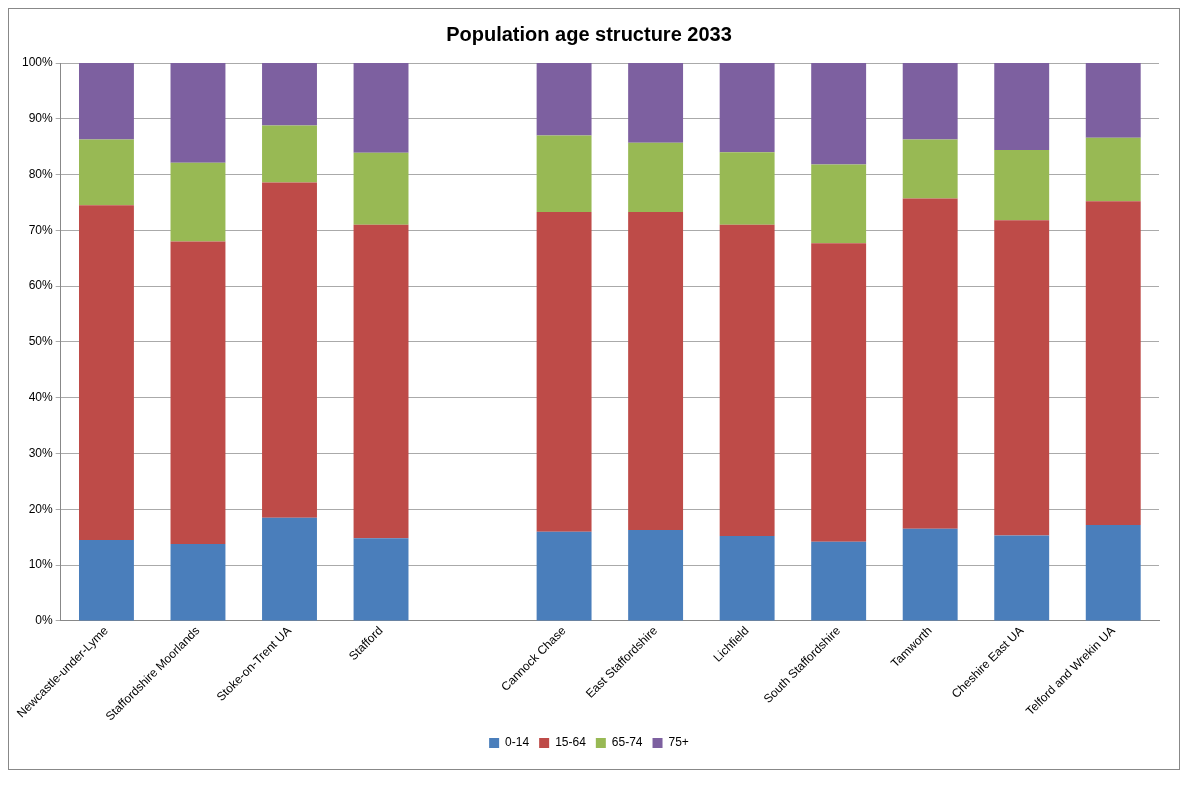 The height and width of the screenshot is (792, 1202). Describe the element at coordinates (517, 742) in the screenshot. I see `legend-label: 0-14` at that location.